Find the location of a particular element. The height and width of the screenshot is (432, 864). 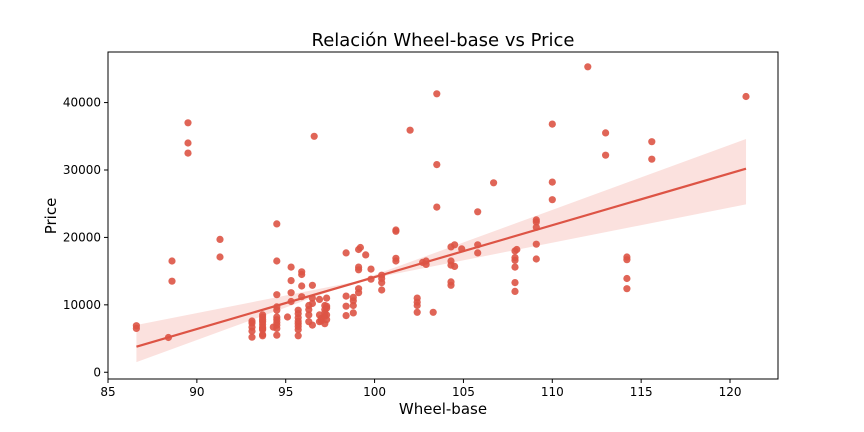

x-tick-label: 120 is located at coordinates (730, 392).